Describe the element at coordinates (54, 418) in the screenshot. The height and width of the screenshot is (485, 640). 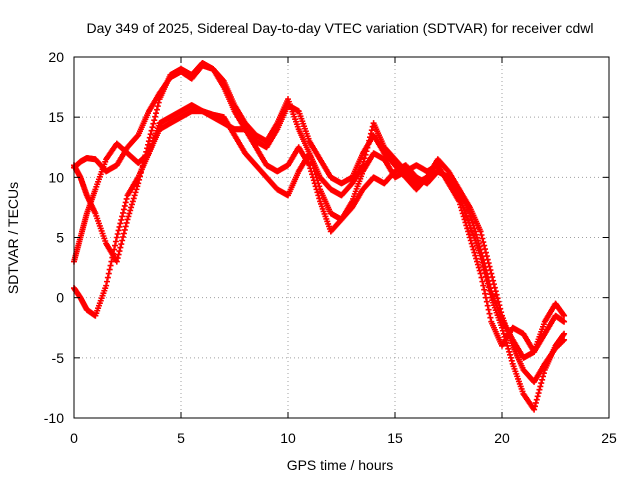
I see `y-tick-label: -10` at that location.